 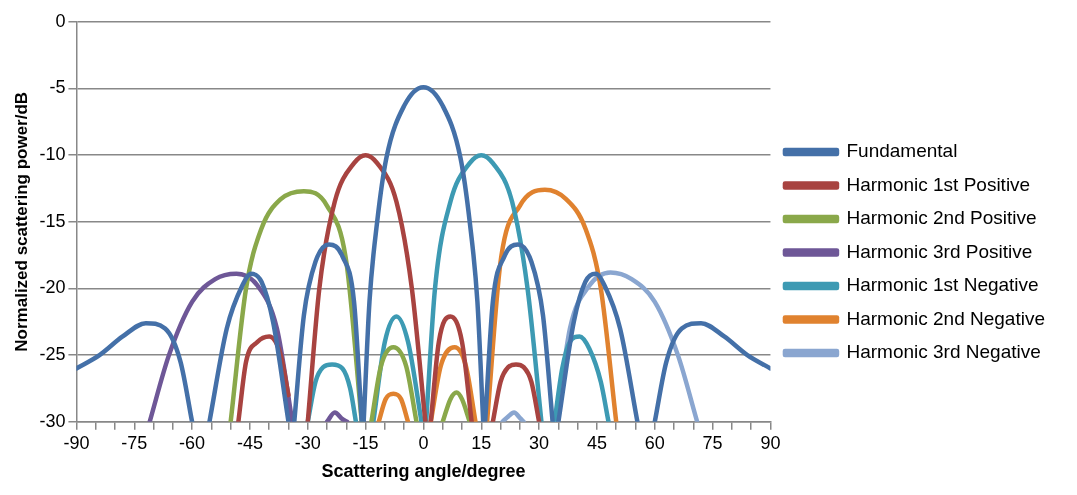 I want to click on x-tick-label: -30, so click(x=307, y=442).